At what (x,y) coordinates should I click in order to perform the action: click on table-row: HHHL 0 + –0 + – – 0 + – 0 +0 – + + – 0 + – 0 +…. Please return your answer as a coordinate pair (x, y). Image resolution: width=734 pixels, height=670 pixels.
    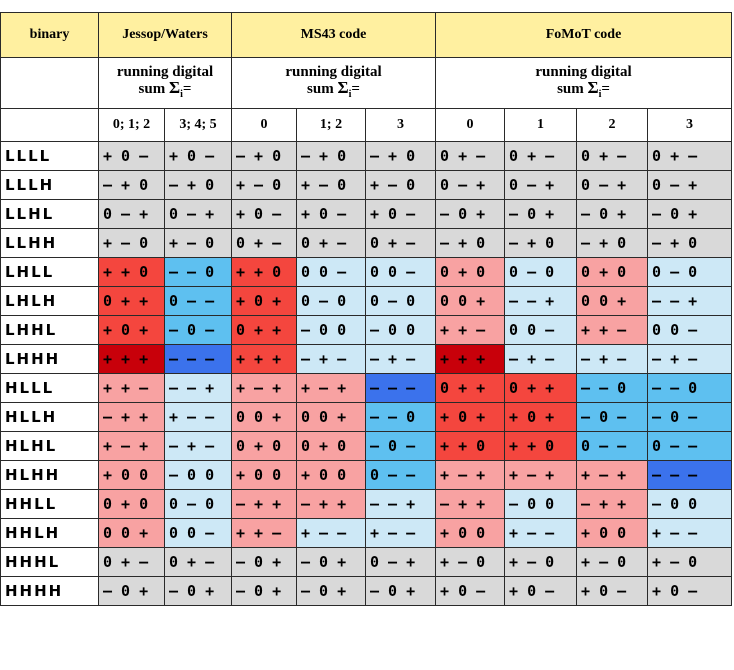
    Looking at the image, I should click on (366, 562).